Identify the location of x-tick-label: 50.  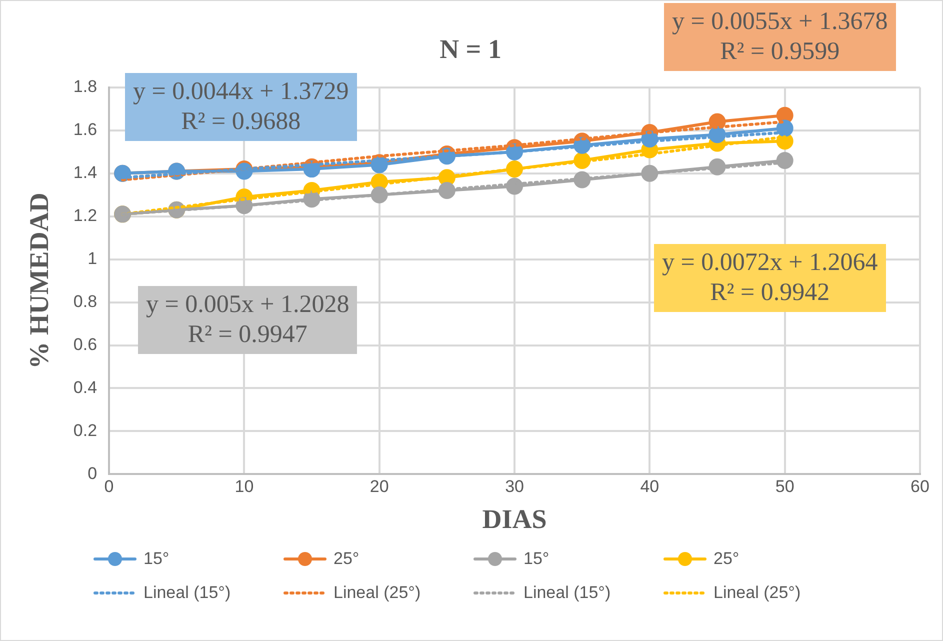
(784, 486).